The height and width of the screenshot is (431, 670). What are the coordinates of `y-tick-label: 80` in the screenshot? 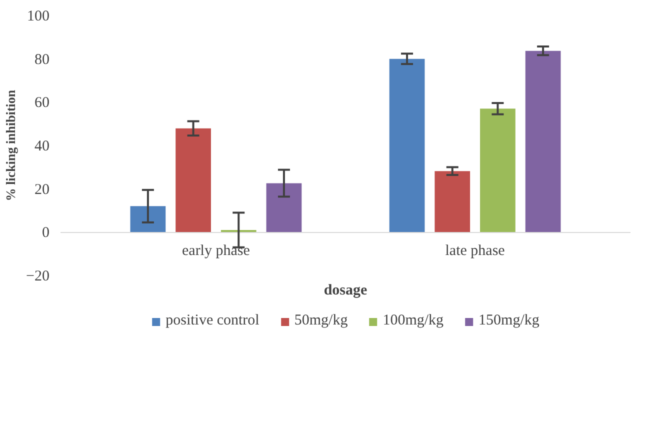 It's located at (42, 60).